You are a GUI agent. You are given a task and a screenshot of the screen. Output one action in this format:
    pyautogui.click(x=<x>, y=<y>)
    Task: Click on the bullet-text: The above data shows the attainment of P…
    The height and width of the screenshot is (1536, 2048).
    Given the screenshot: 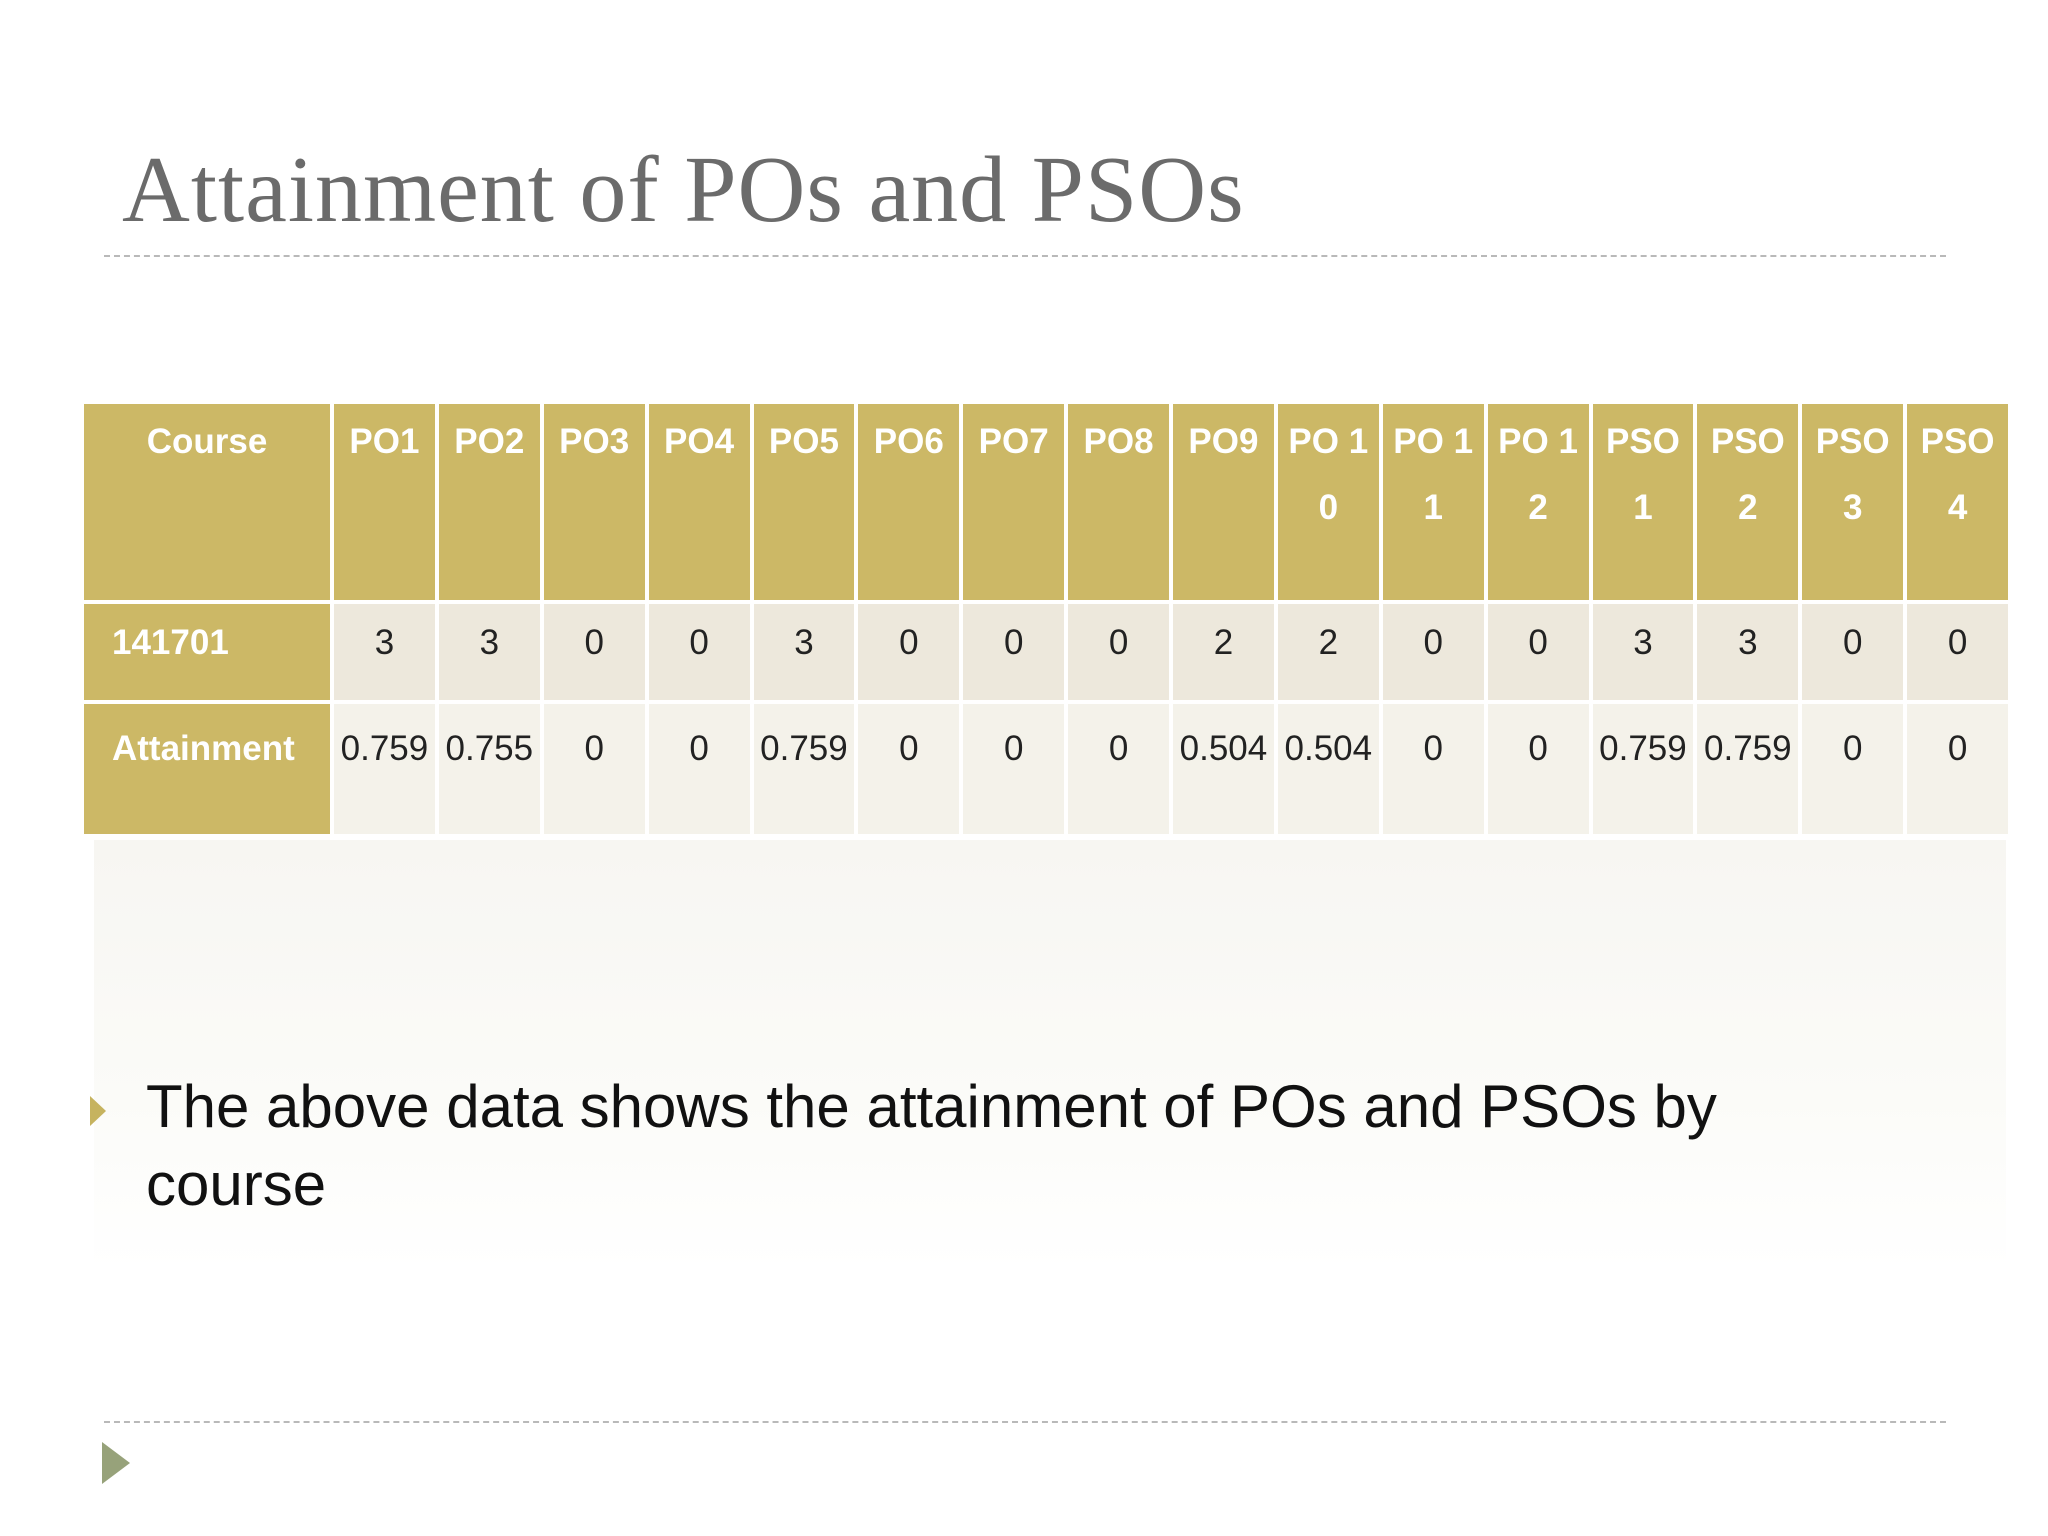 What is the action you would take?
    pyautogui.click(x=931, y=1145)
    